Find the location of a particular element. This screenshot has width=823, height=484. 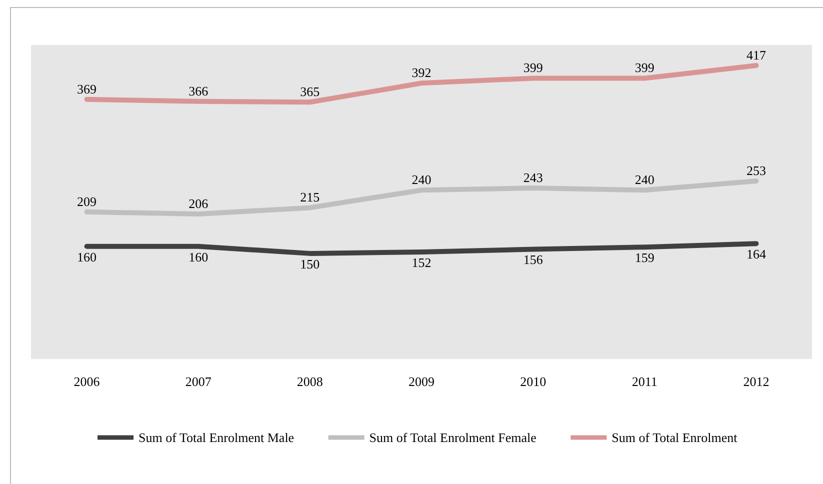

data-label: 156 is located at coordinates (533, 260).